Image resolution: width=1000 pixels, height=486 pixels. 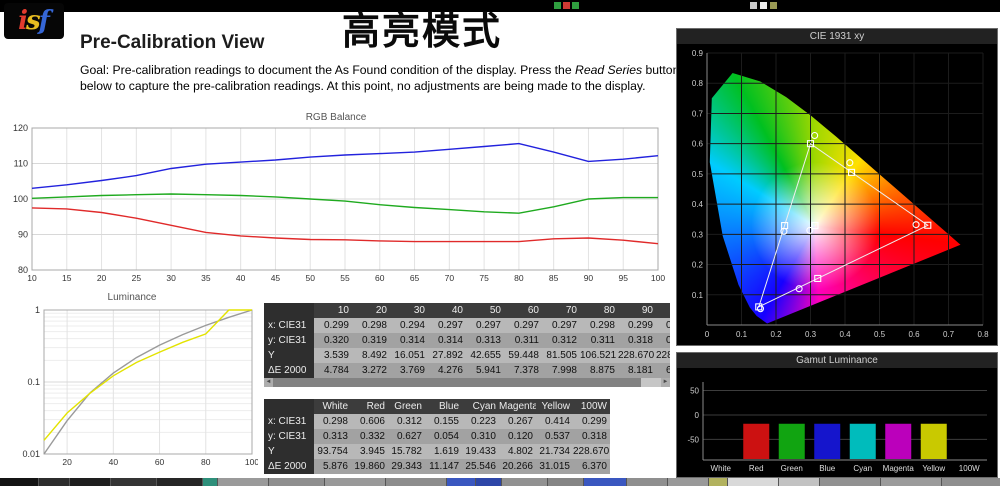 What do you see at coordinates (554, 451) in the screenshot?
I see `table-cell: 21.734` at bounding box center [554, 451].